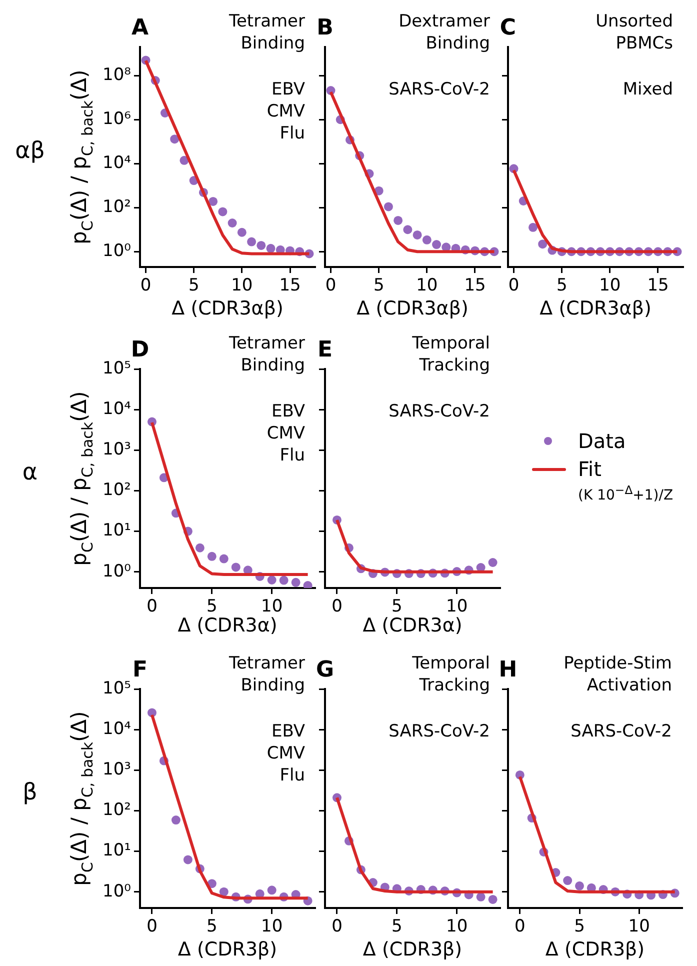 This screenshot has height=966, width=697. Describe the element at coordinates (647, 89) in the screenshot. I see `annotation: Mixed` at that location.